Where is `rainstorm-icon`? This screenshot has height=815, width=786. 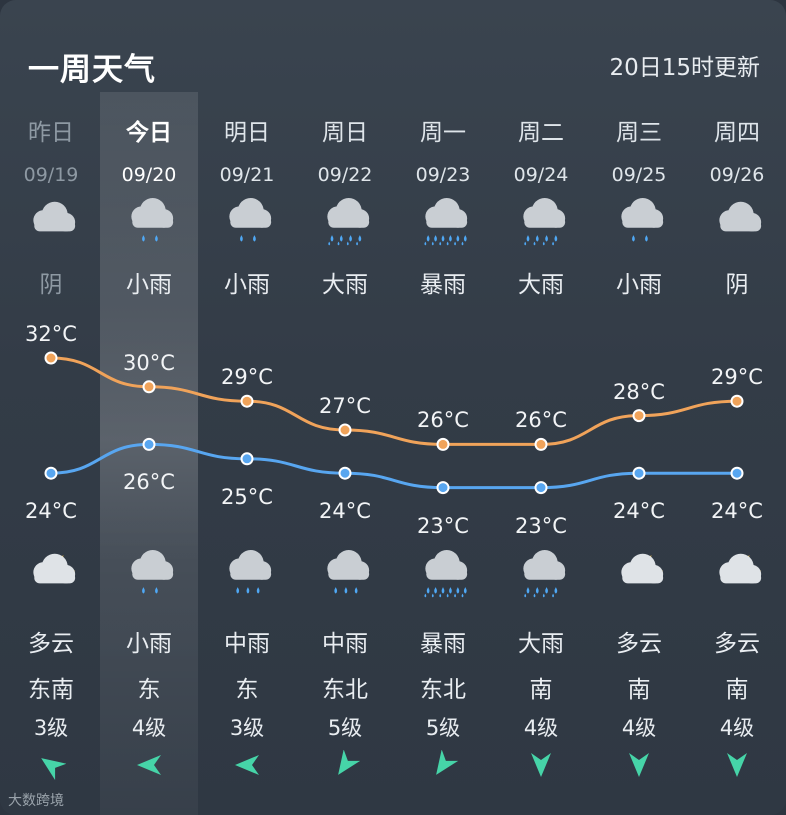 rainstorm-icon is located at coordinates (443, 224).